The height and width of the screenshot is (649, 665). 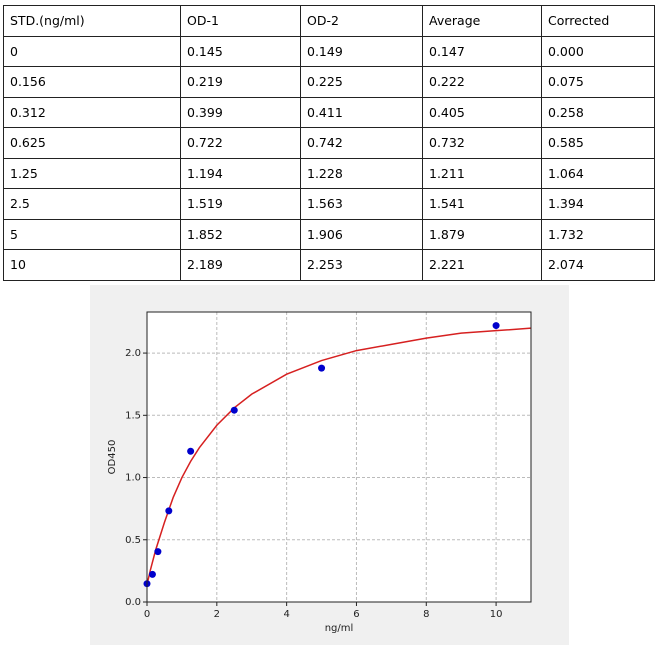 What do you see at coordinates (92, 204) in the screenshot?
I see `table-cell: 2.5` at bounding box center [92, 204].